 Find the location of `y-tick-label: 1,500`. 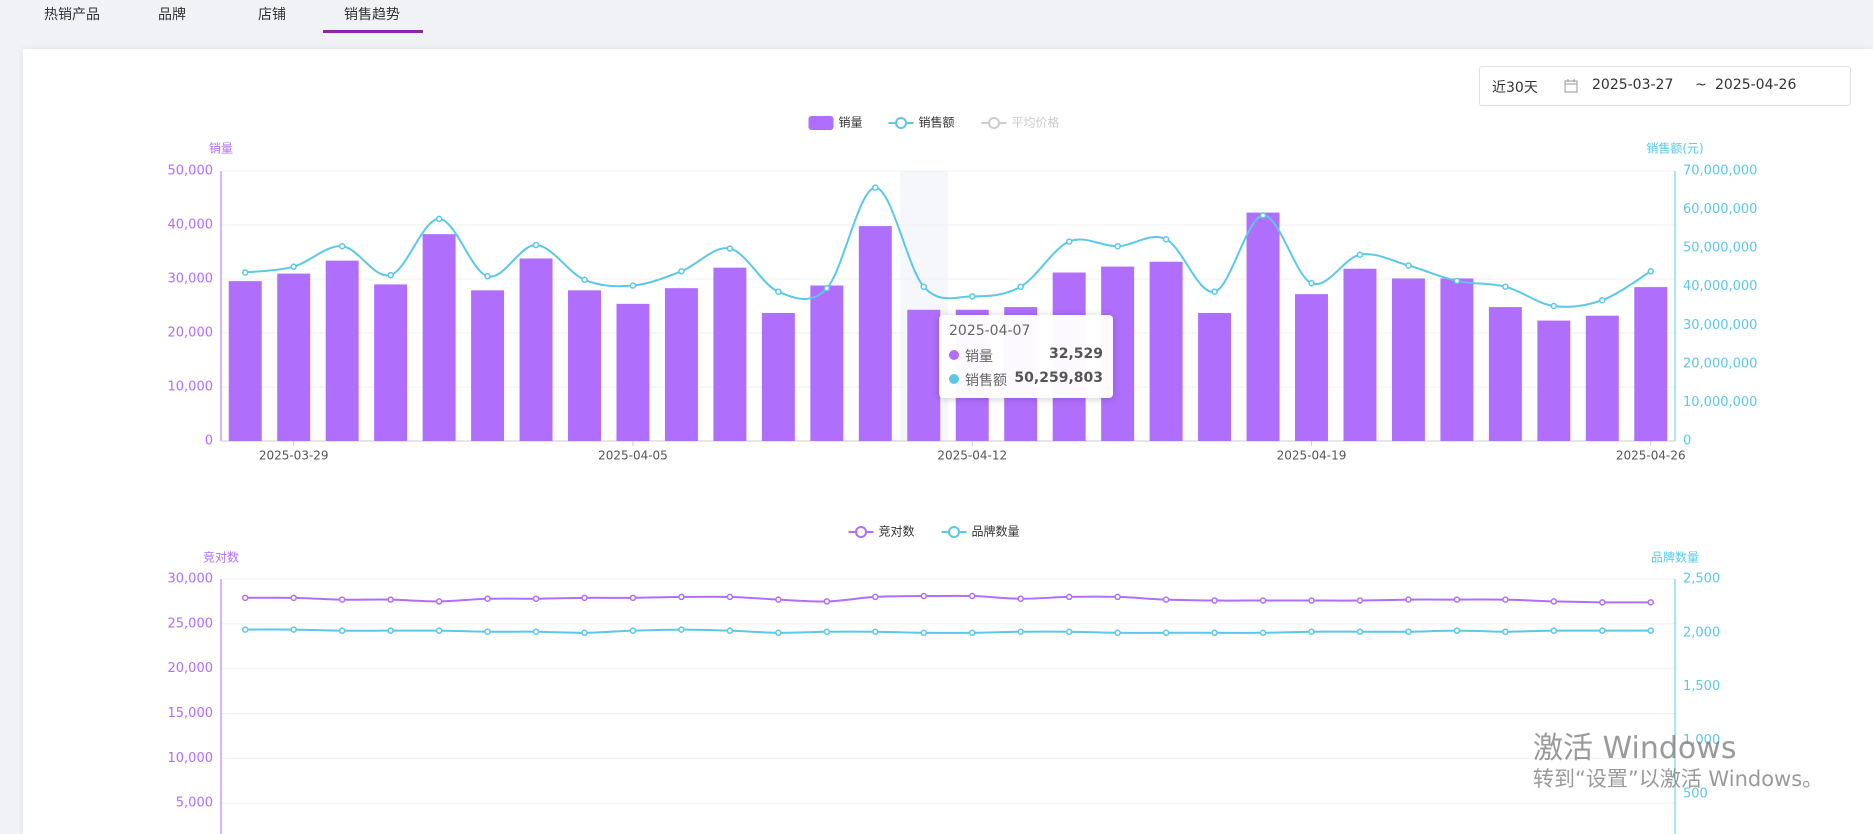

y-tick-label: 1,500 is located at coordinates (1701, 686).